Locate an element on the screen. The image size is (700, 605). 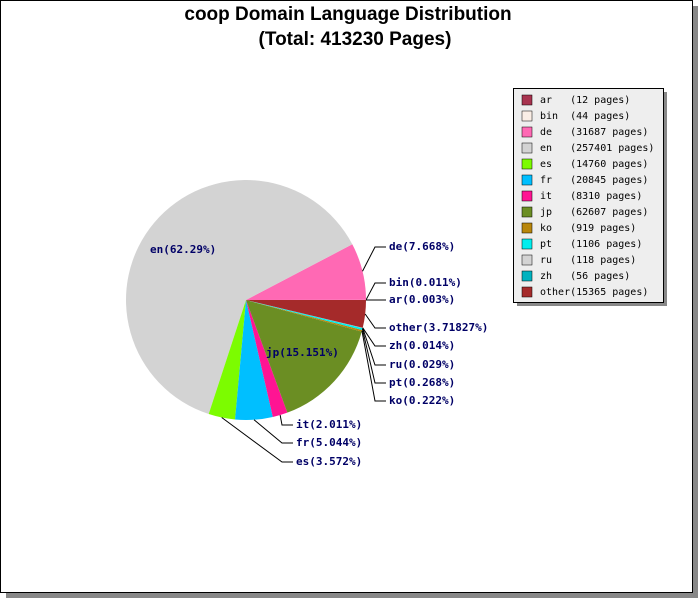
legend-label: zh (56 pages) is located at coordinates (585, 276).